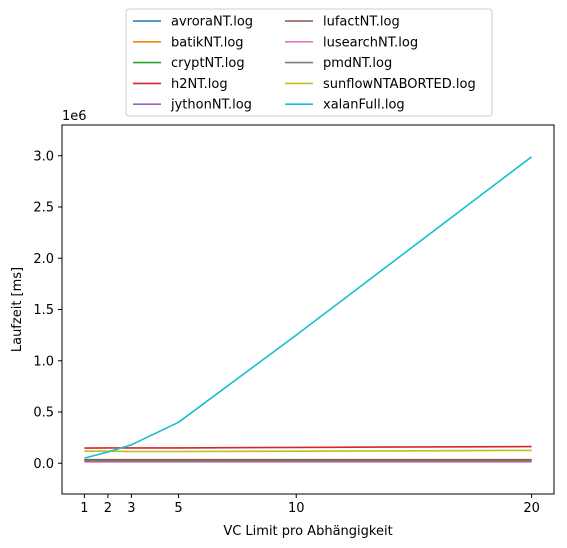  What do you see at coordinates (199, 84) in the screenshot?
I see `legend-label: h2NT.log` at bounding box center [199, 84].